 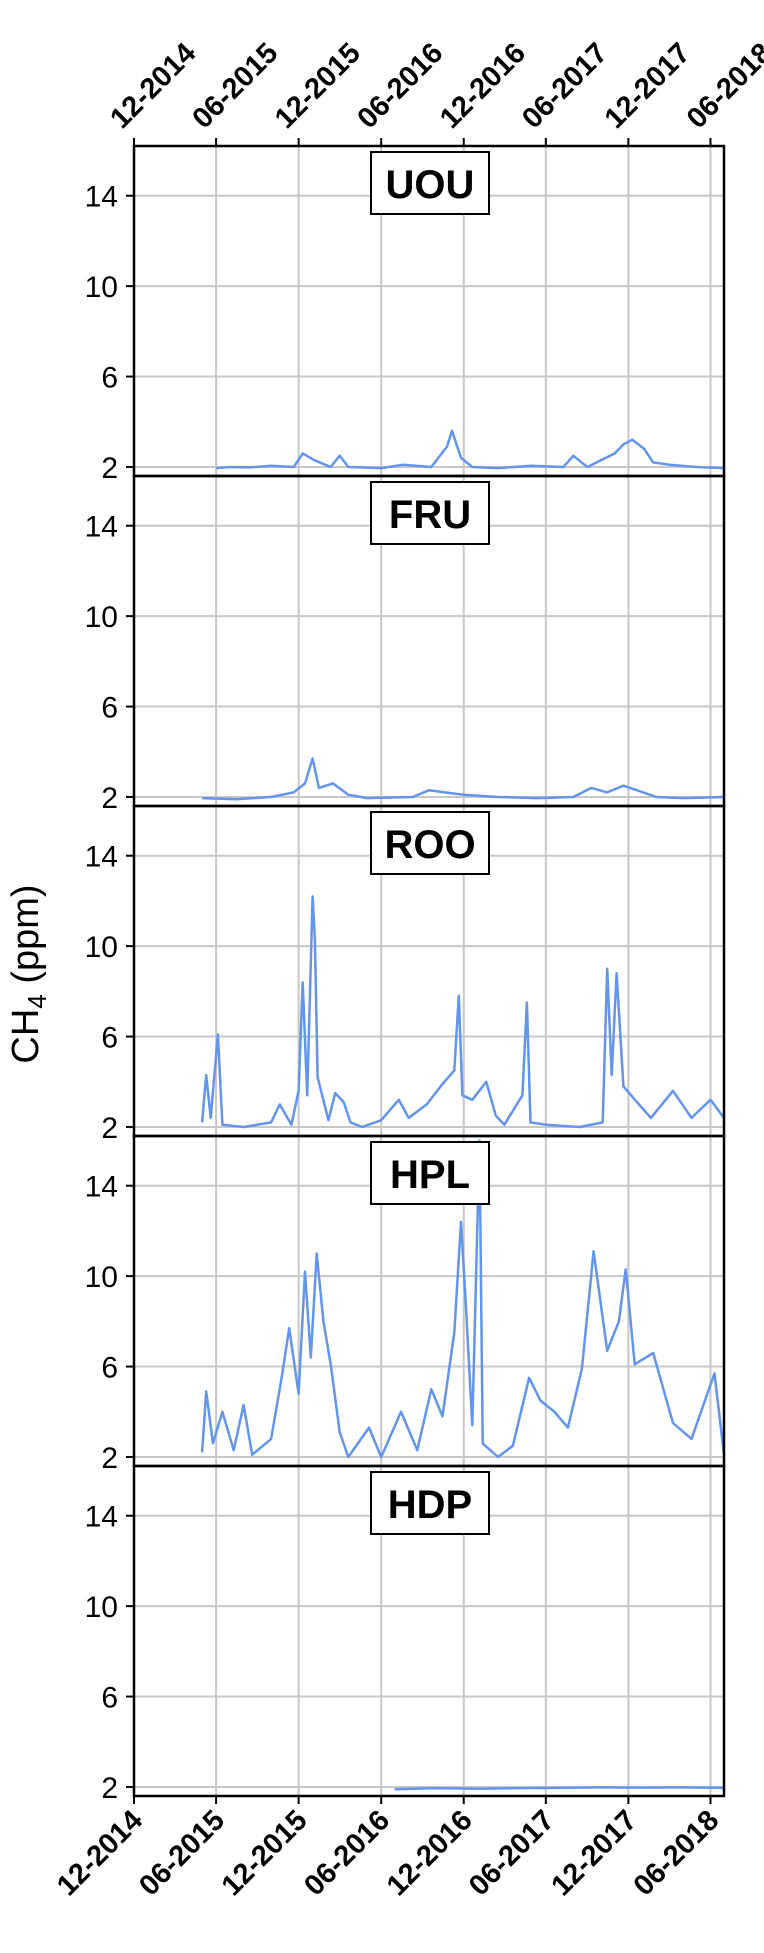 I want to click on x-tick-label-top: 12-2017, so click(x=648, y=86).